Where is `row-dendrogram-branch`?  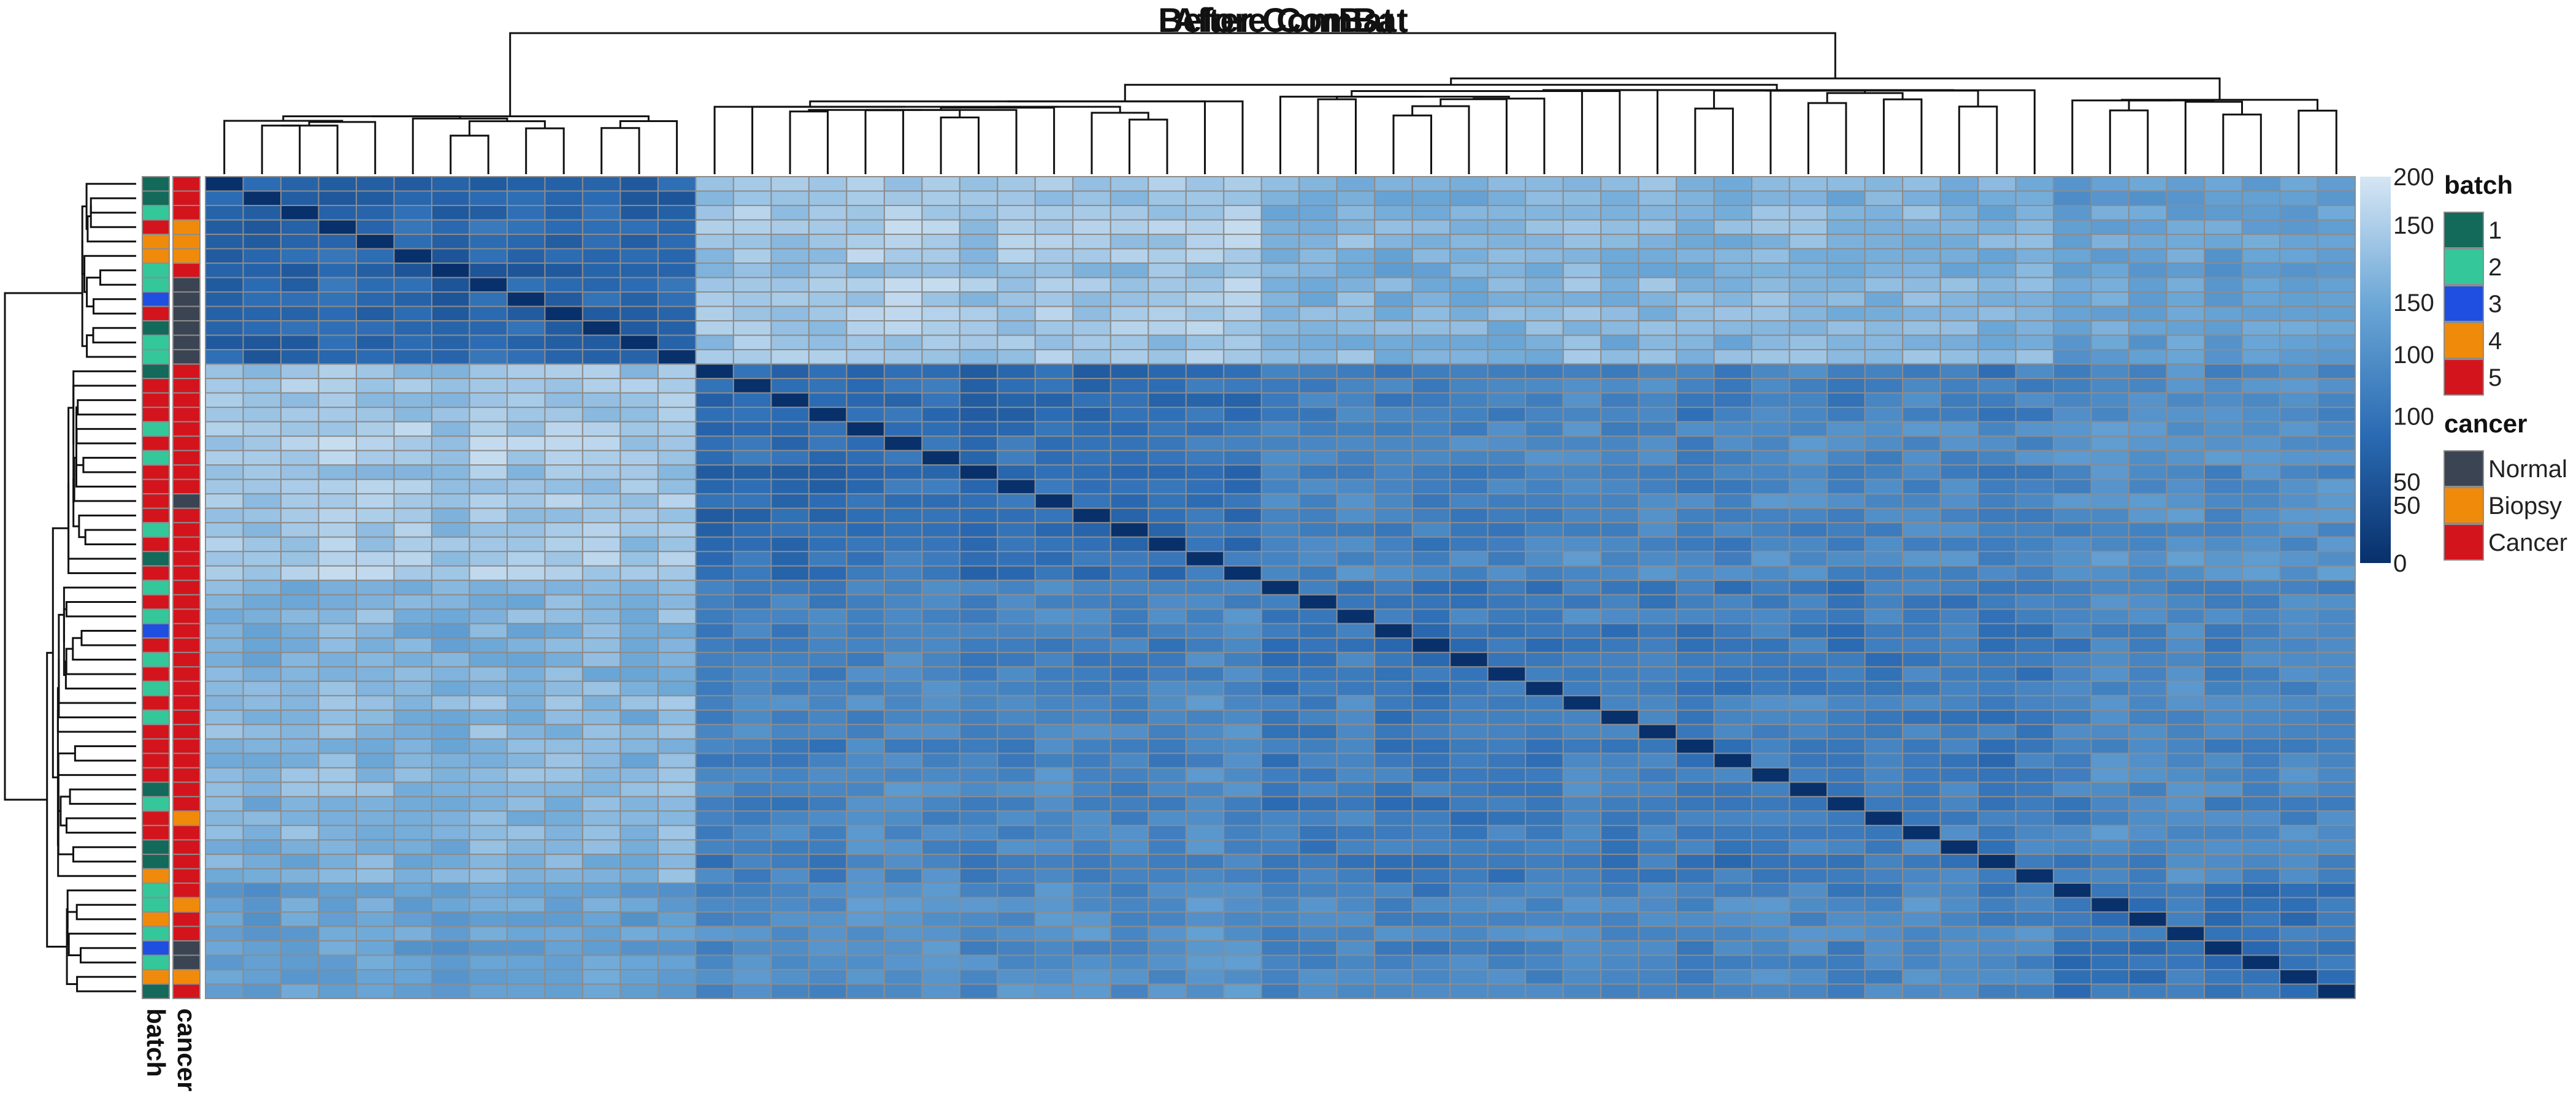 row-dendrogram-branch is located at coordinates (106, 407).